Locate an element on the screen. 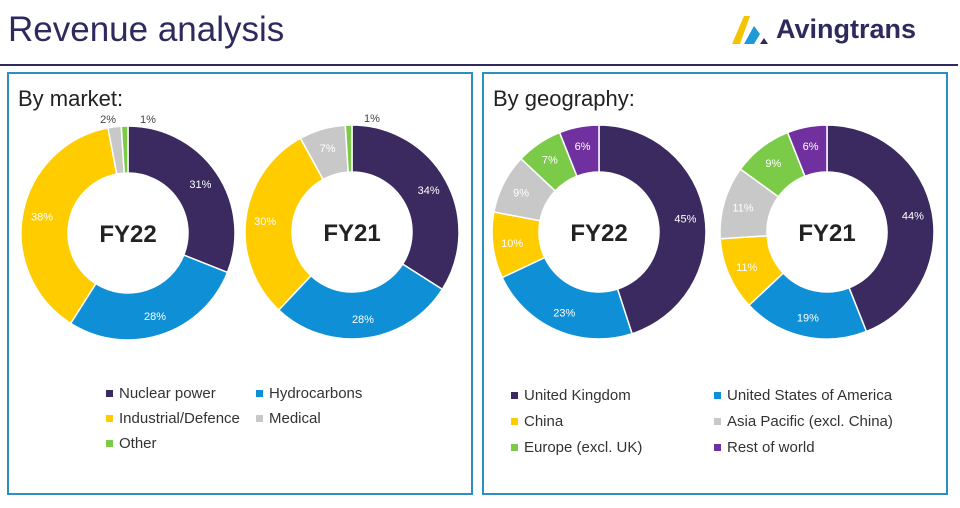  slice-label: 38% is located at coordinates (42, 218).